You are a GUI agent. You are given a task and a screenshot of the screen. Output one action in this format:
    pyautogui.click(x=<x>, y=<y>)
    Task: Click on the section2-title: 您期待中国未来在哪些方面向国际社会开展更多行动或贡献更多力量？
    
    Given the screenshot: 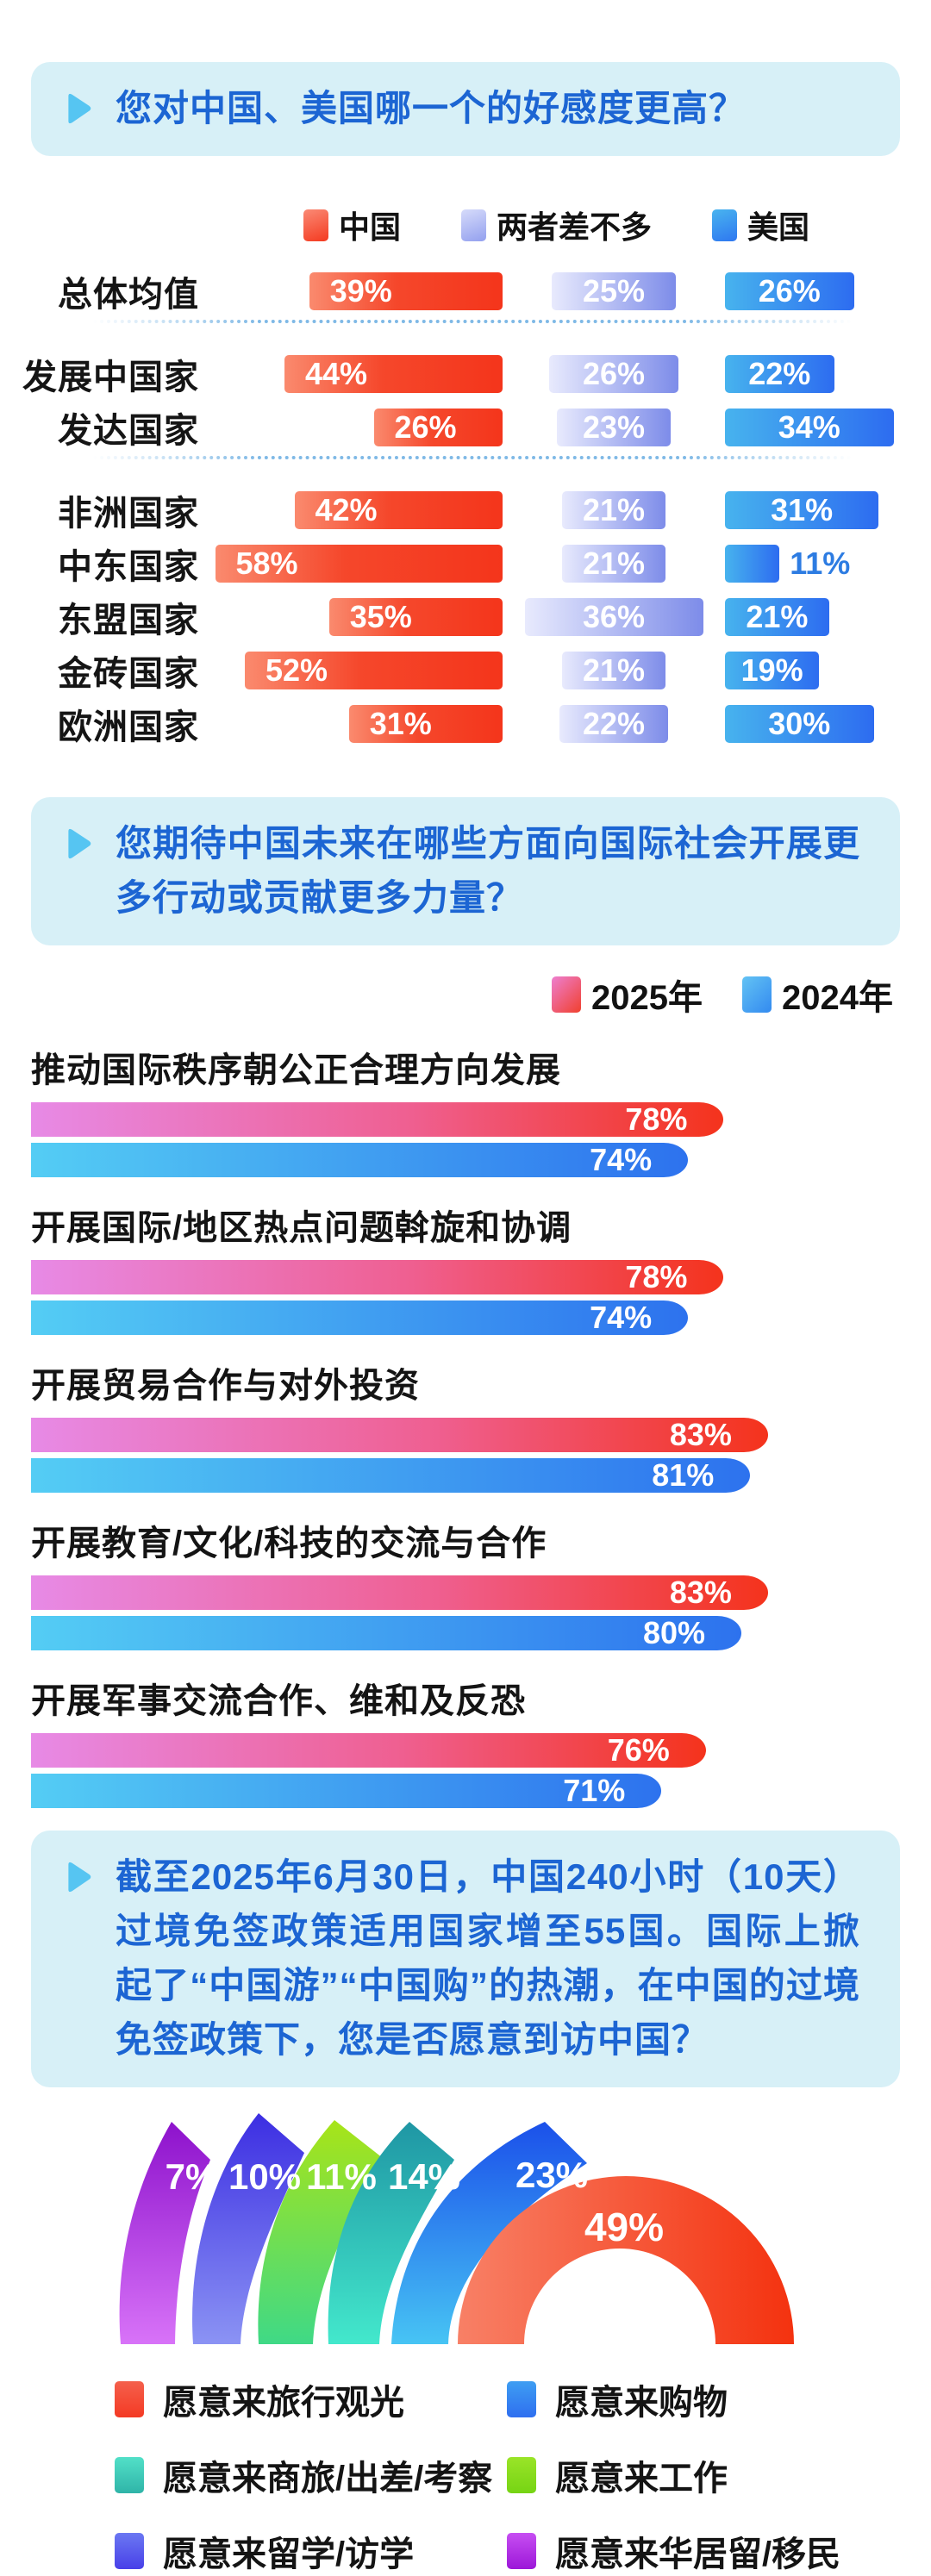 What is the action you would take?
    pyautogui.click(x=488, y=870)
    